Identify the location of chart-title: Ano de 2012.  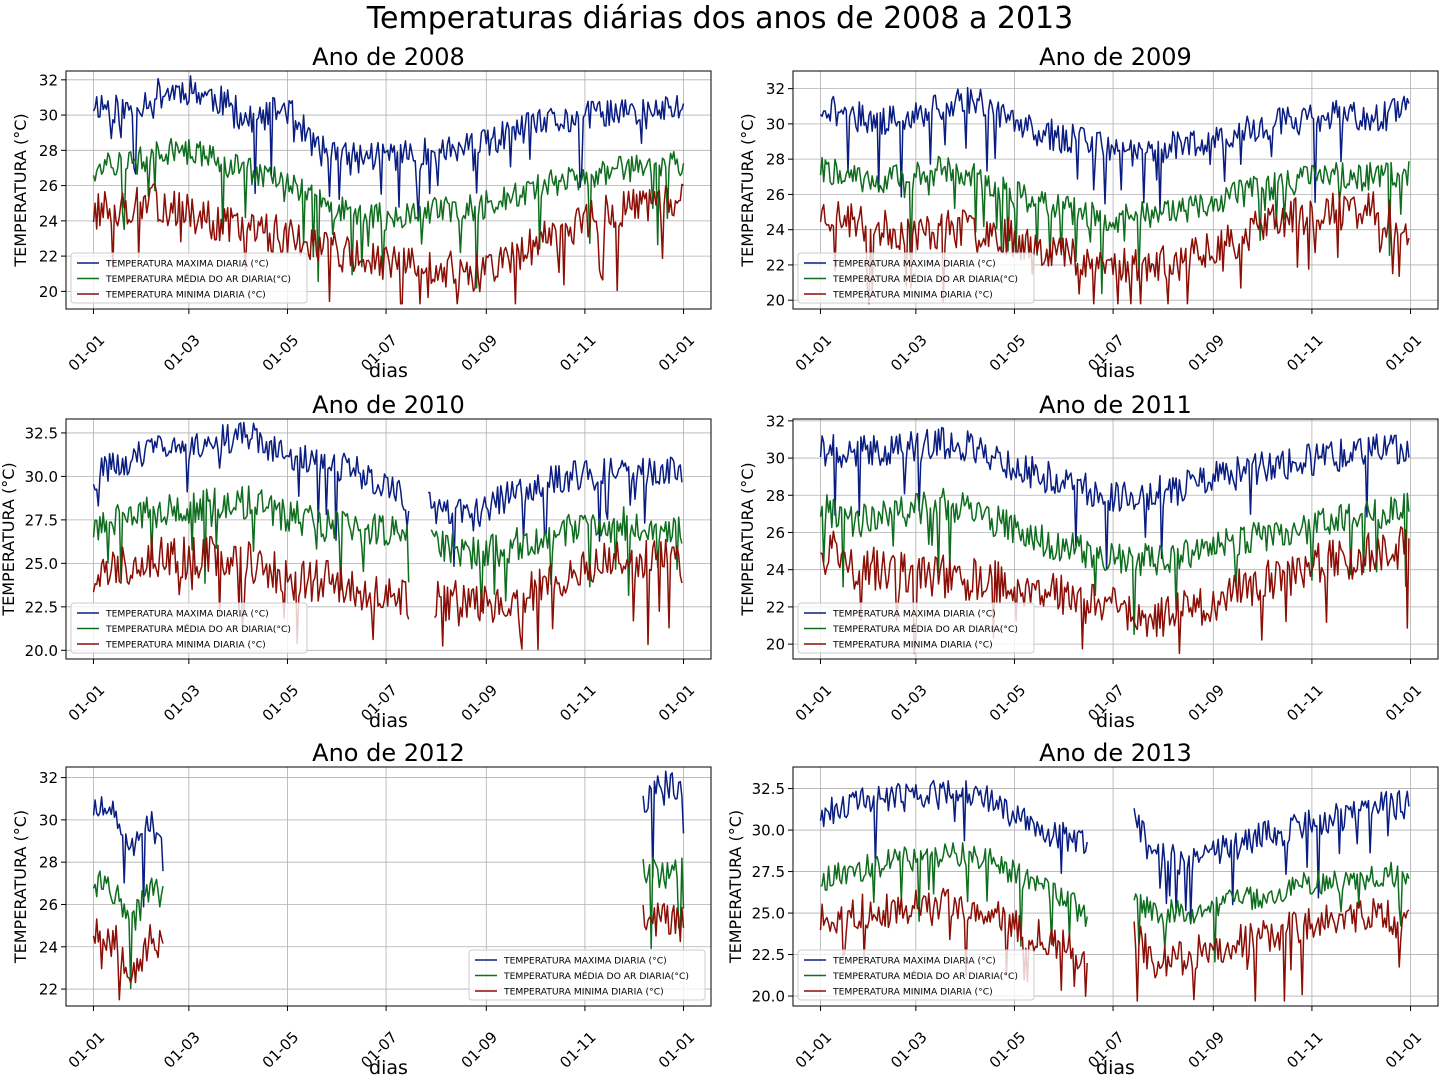
(388, 753).